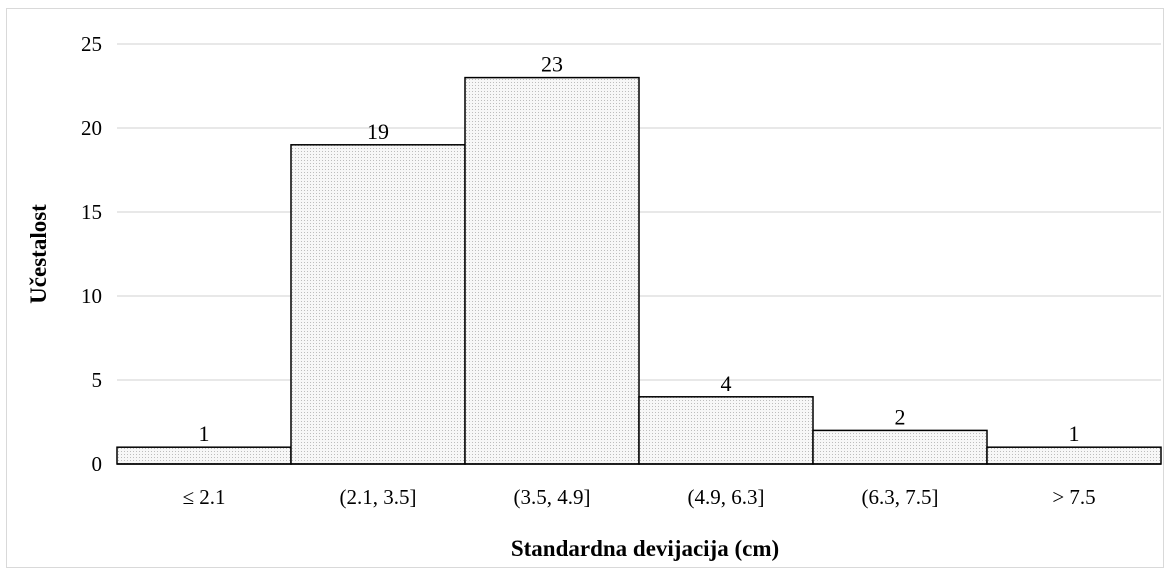 The width and height of the screenshot is (1169, 572). I want to click on data-label-3: 23, so click(552, 64).